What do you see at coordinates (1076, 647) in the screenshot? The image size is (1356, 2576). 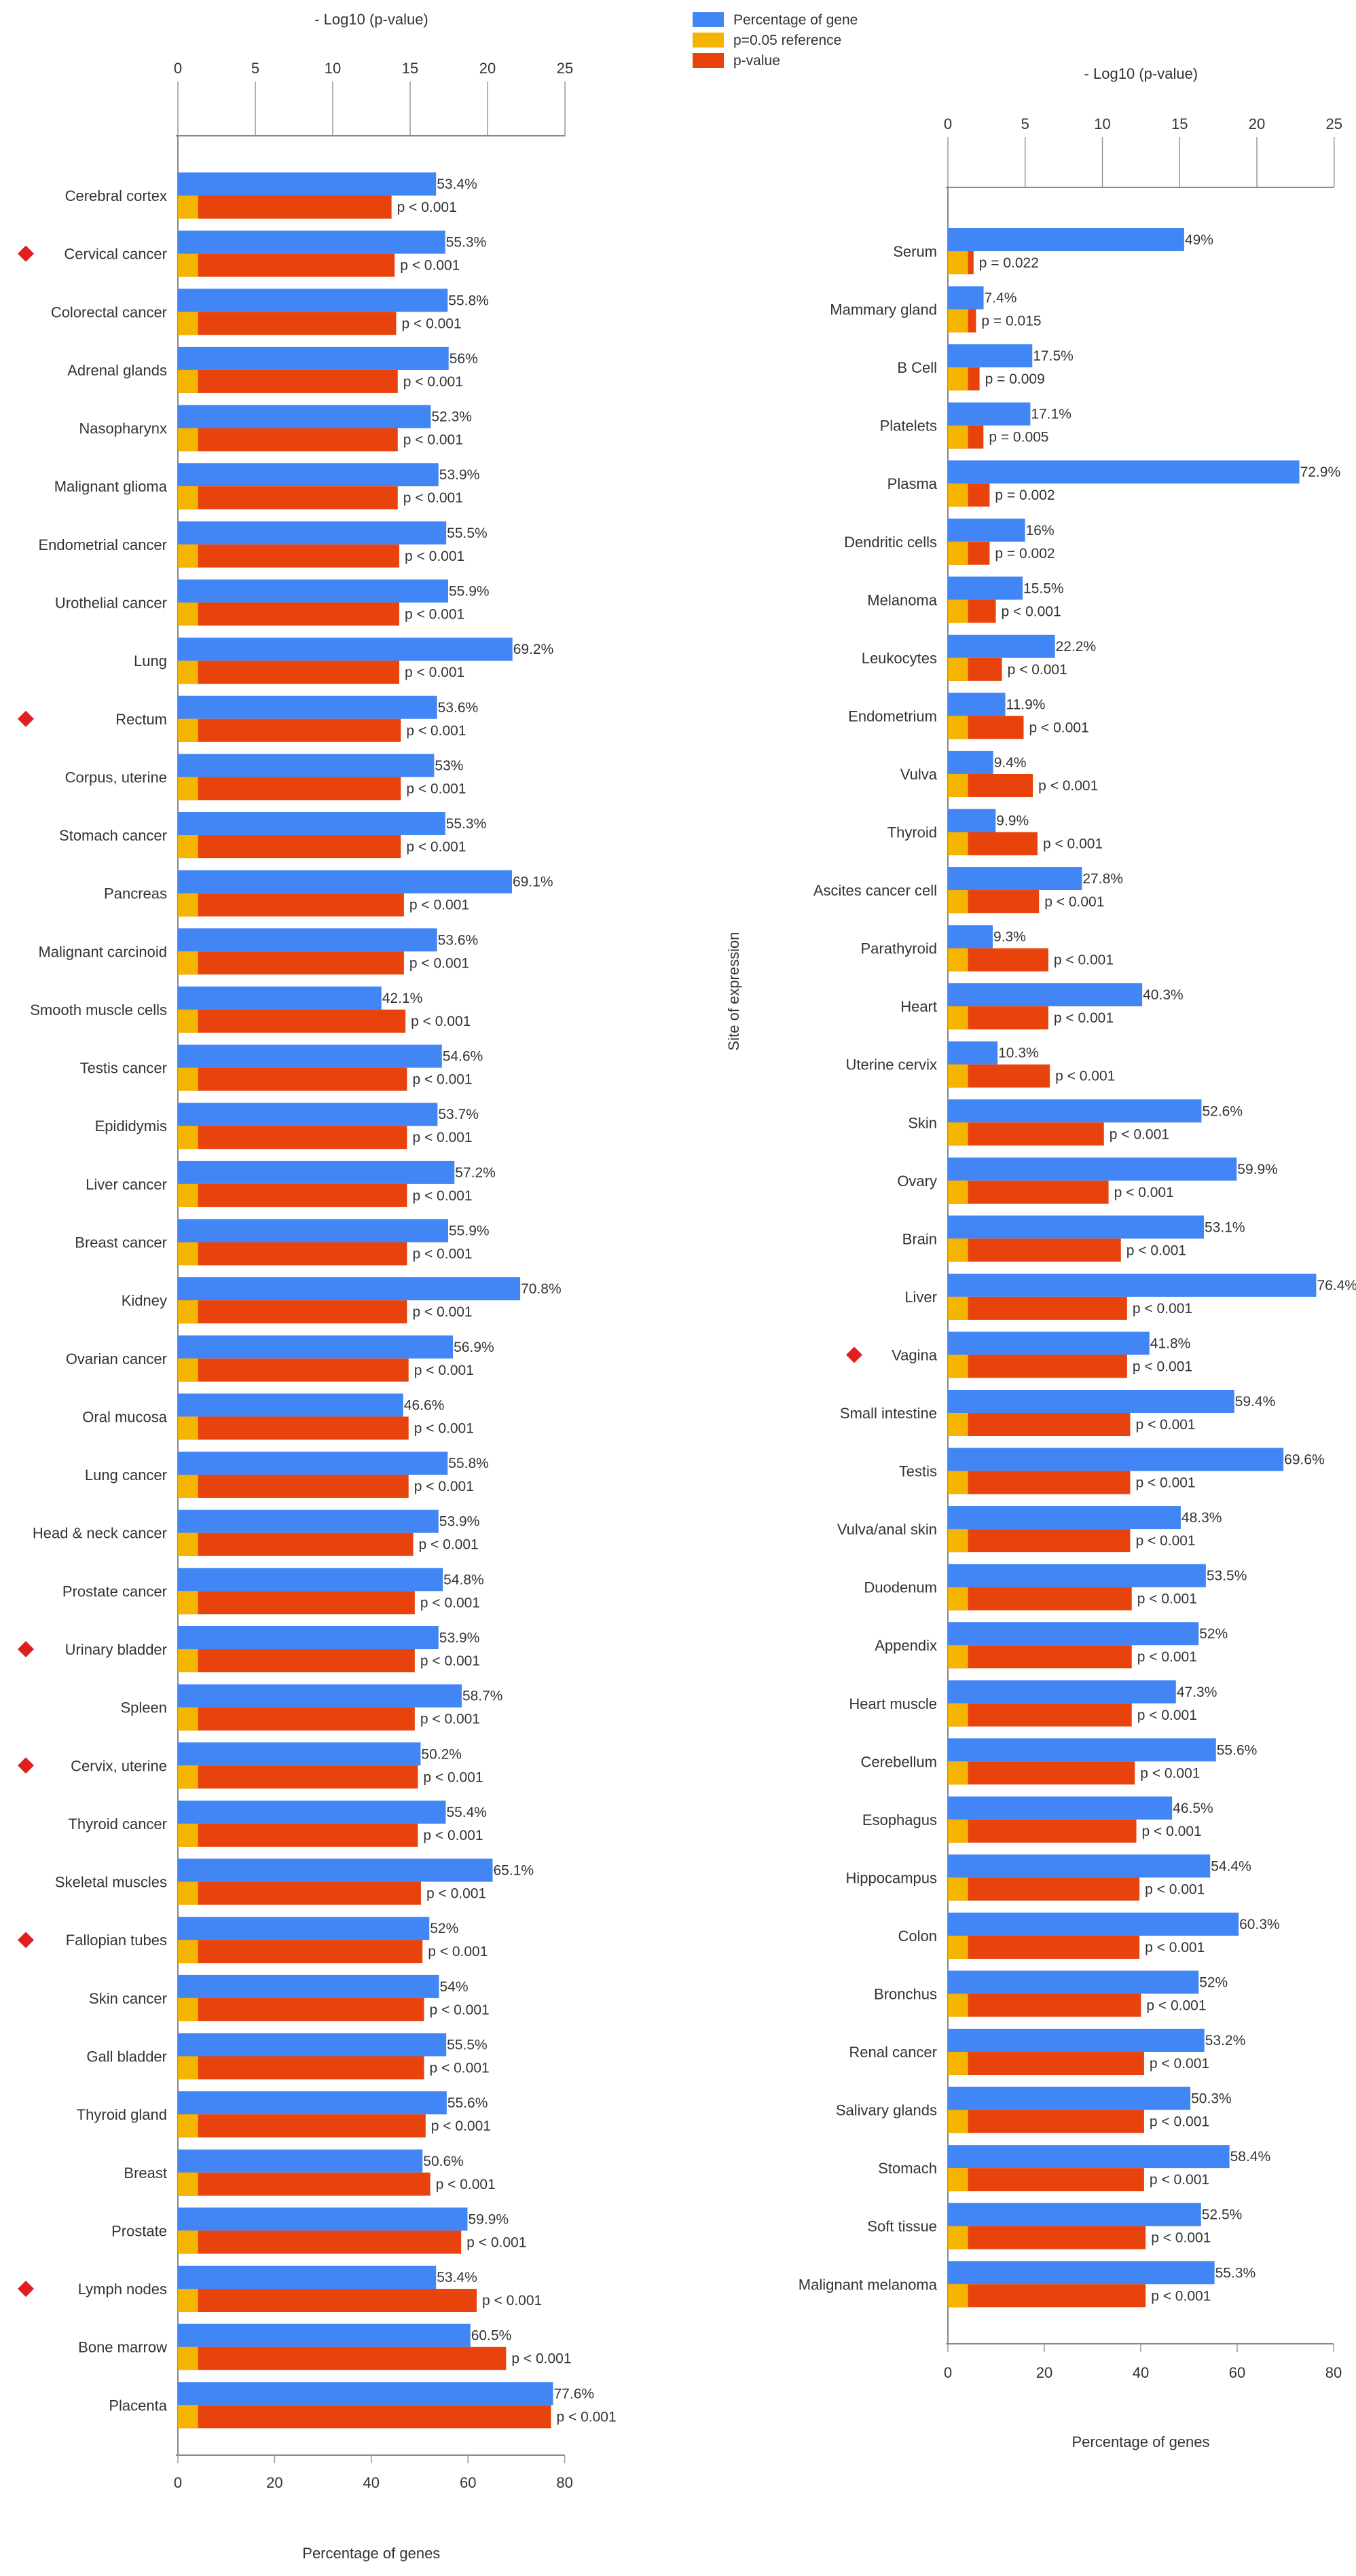 I see `bar-percentage-label: 22.2%` at bounding box center [1076, 647].